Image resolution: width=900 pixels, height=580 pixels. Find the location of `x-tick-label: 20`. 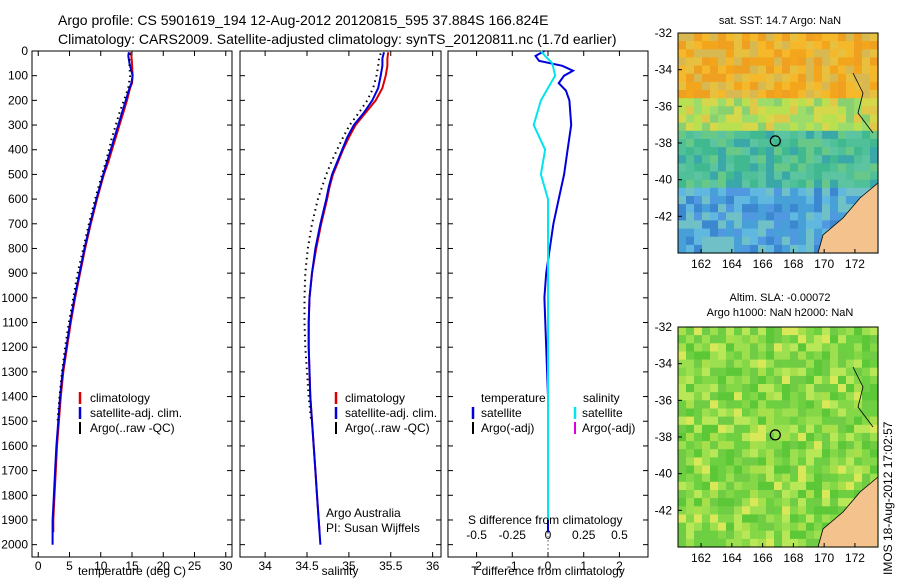

x-tick-label: 20 is located at coordinates (164, 566).